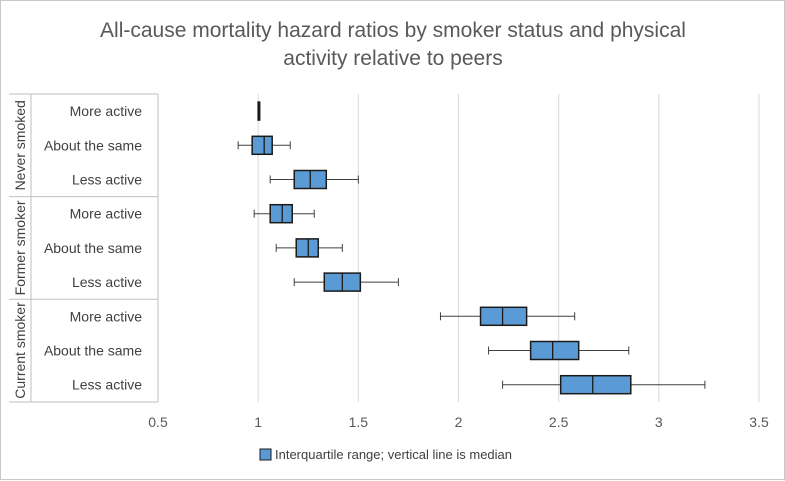 This screenshot has height=481, width=785. What do you see at coordinates (258, 422) in the screenshot?
I see `x-tick-label: 1` at bounding box center [258, 422].